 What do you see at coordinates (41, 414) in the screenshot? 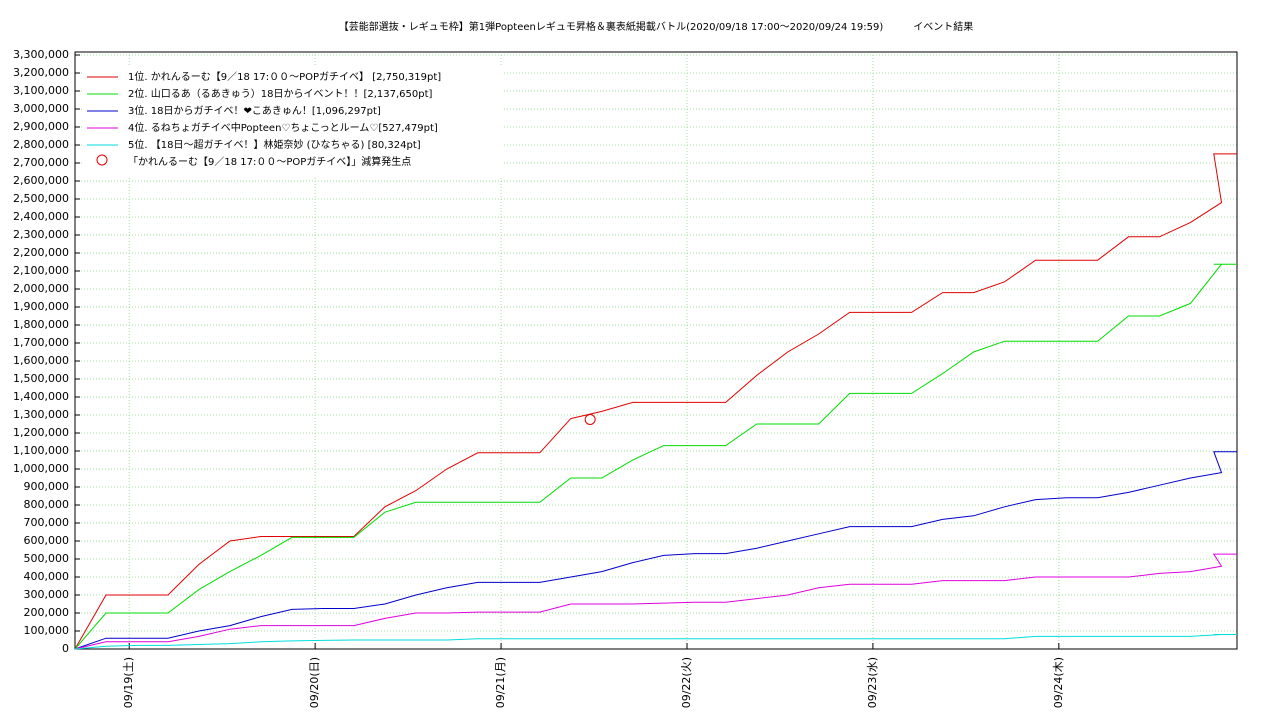
I see `y-tick-label: 1,300,000` at bounding box center [41, 414].